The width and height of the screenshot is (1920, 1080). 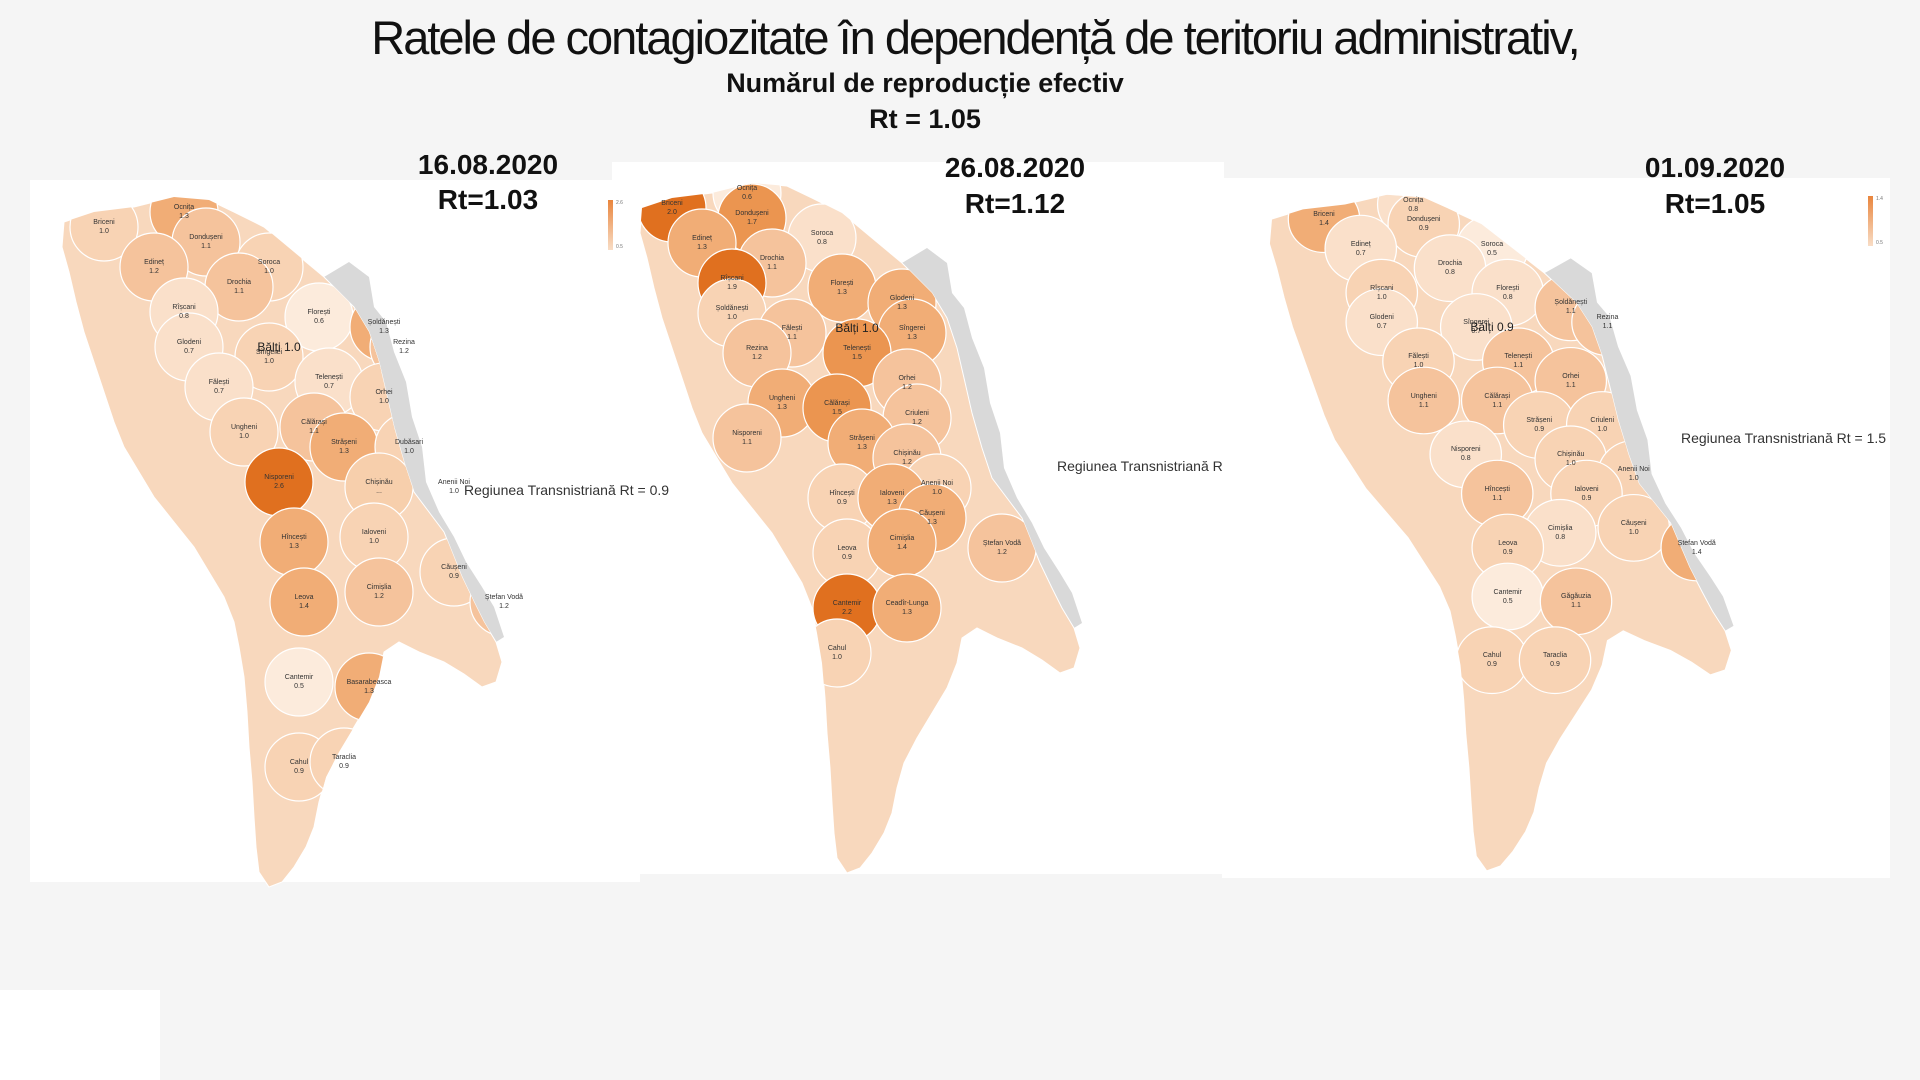 I want to click on district-name: Ceadîr-Lunga, so click(x=907, y=603).